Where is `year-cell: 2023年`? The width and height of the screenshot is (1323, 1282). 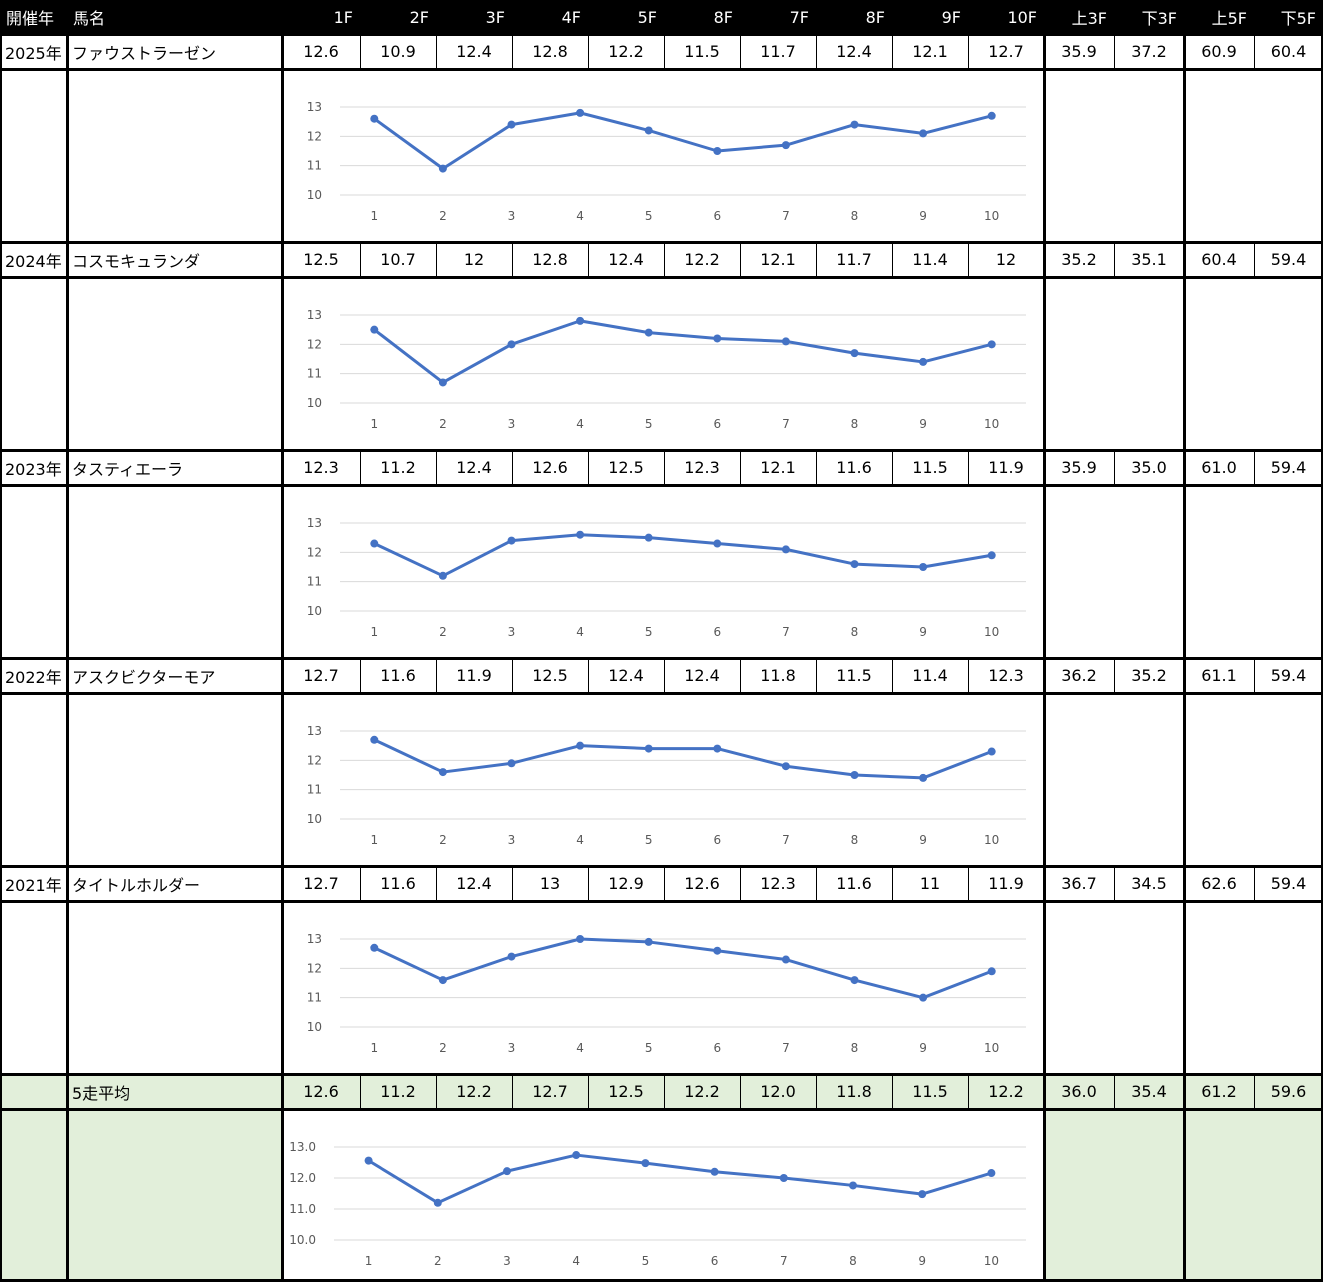 year-cell: 2023年 is located at coordinates (33, 469).